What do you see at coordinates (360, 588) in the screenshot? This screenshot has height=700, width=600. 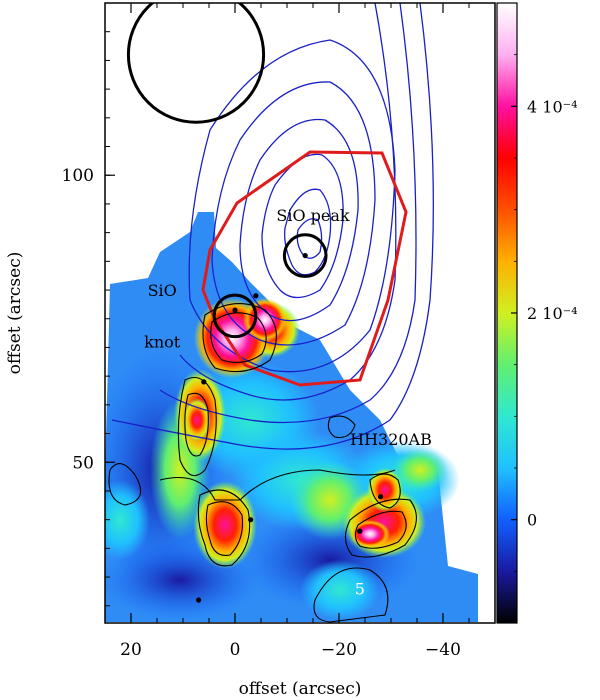 I see `annotation-label: 5` at bounding box center [360, 588].